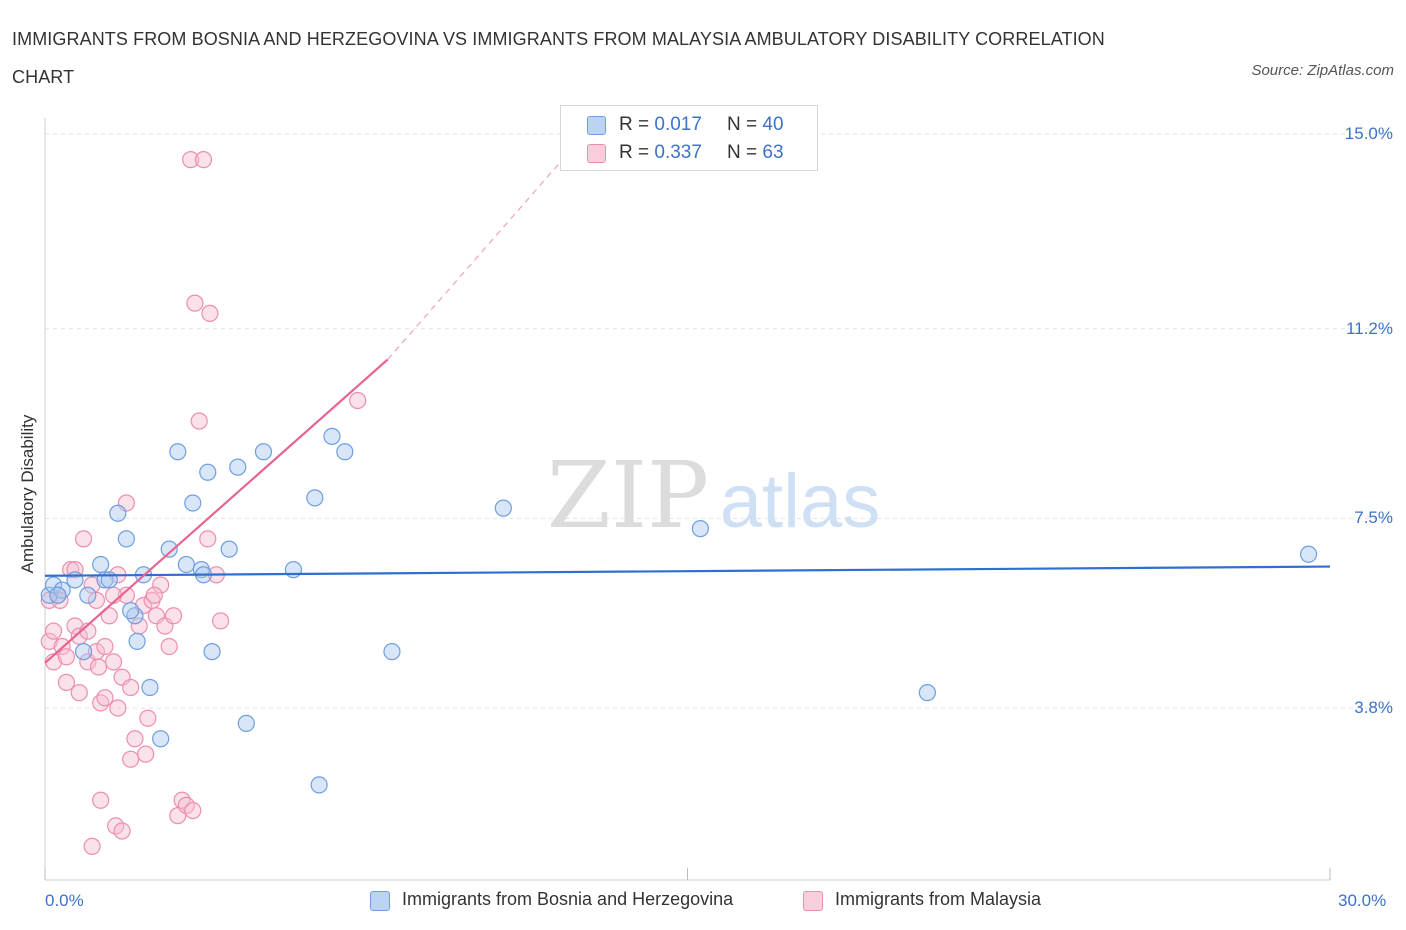  I want to click on legend-row-bosnia: R = 0.017 N = 40, so click(689, 125).